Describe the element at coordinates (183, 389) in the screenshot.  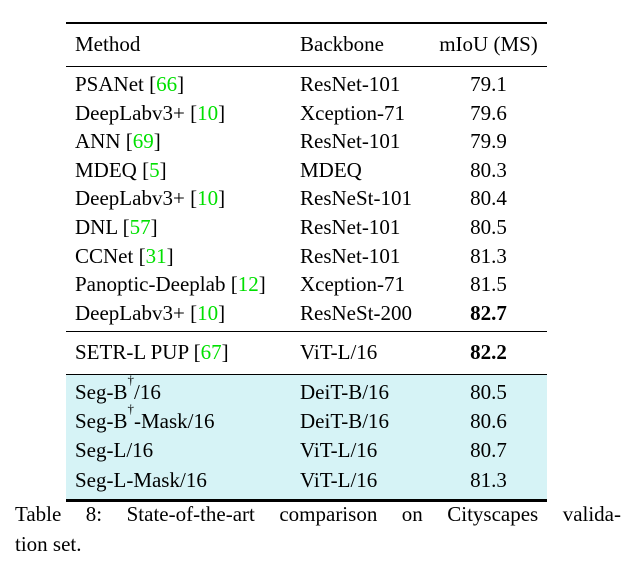
I see `method-cell: Seg-B†/16` at that location.